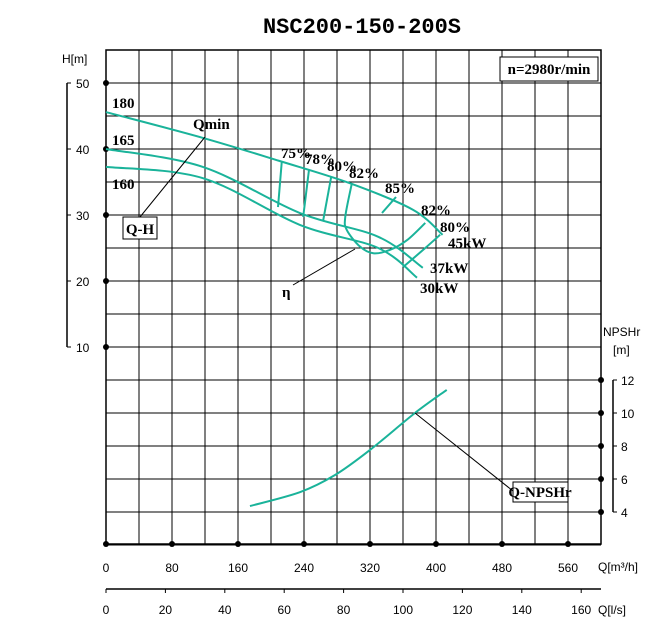 The height and width of the screenshot is (624, 657). Describe the element at coordinates (436, 211) in the screenshot. I see `label-eff-82-right: 82%` at that location.